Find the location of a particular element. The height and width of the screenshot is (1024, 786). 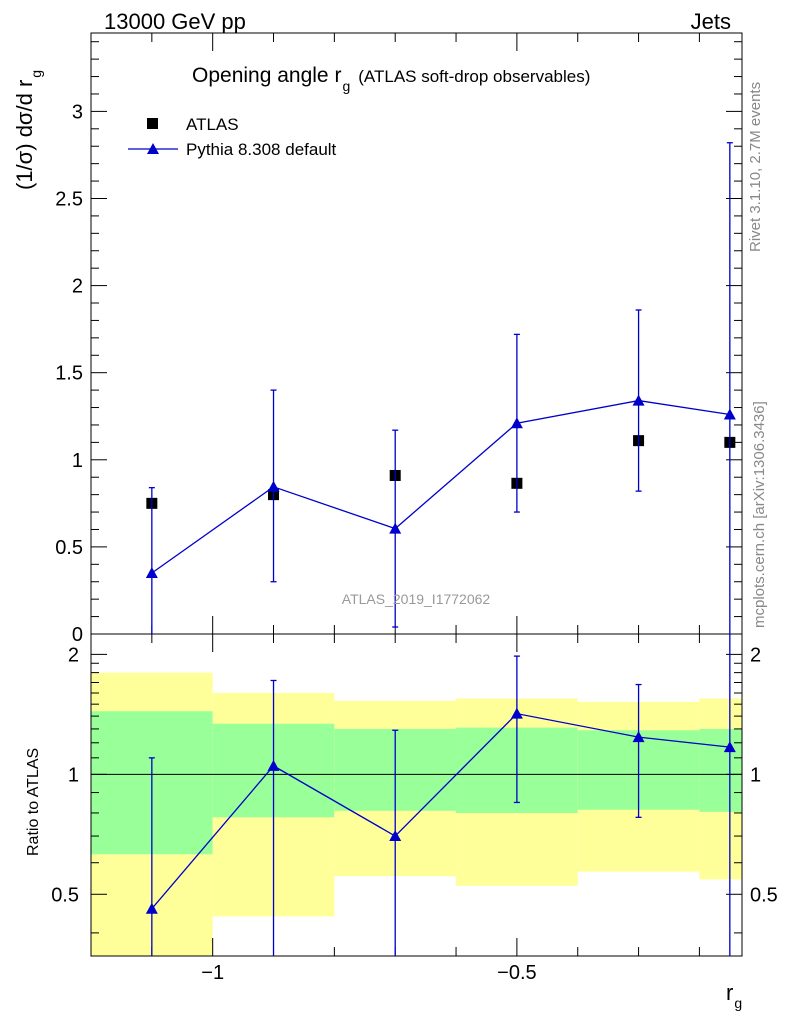

rivet-version-label: Rivet 3.1.10, 2.7M events is located at coordinates (755, 167).